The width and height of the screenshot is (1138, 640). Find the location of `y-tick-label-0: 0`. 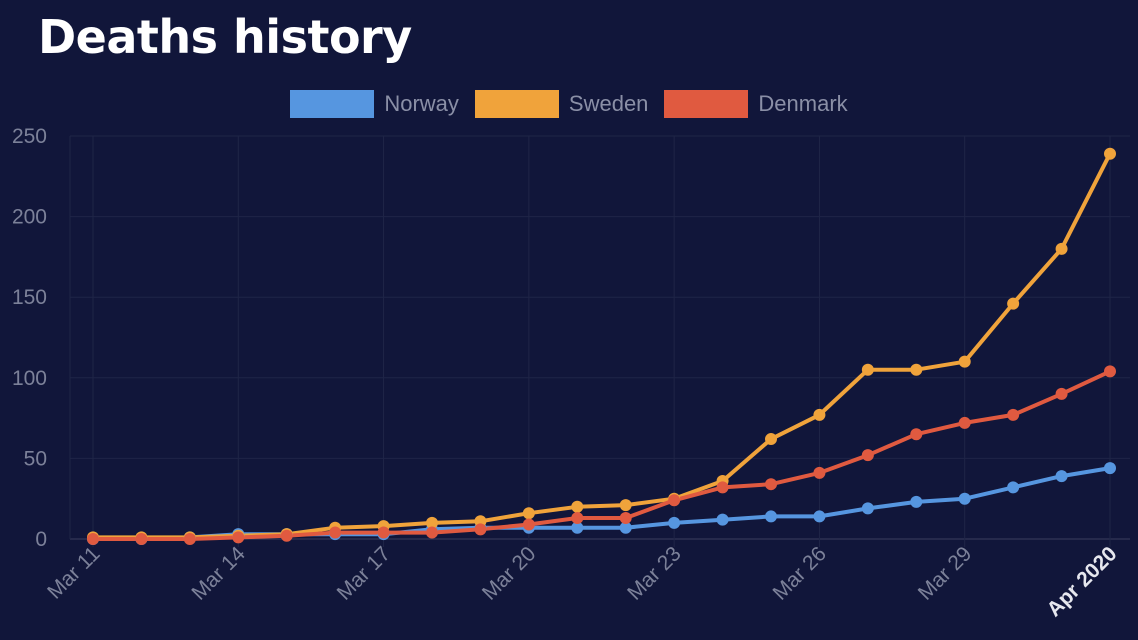

y-tick-label-0: 0 is located at coordinates (41, 539).